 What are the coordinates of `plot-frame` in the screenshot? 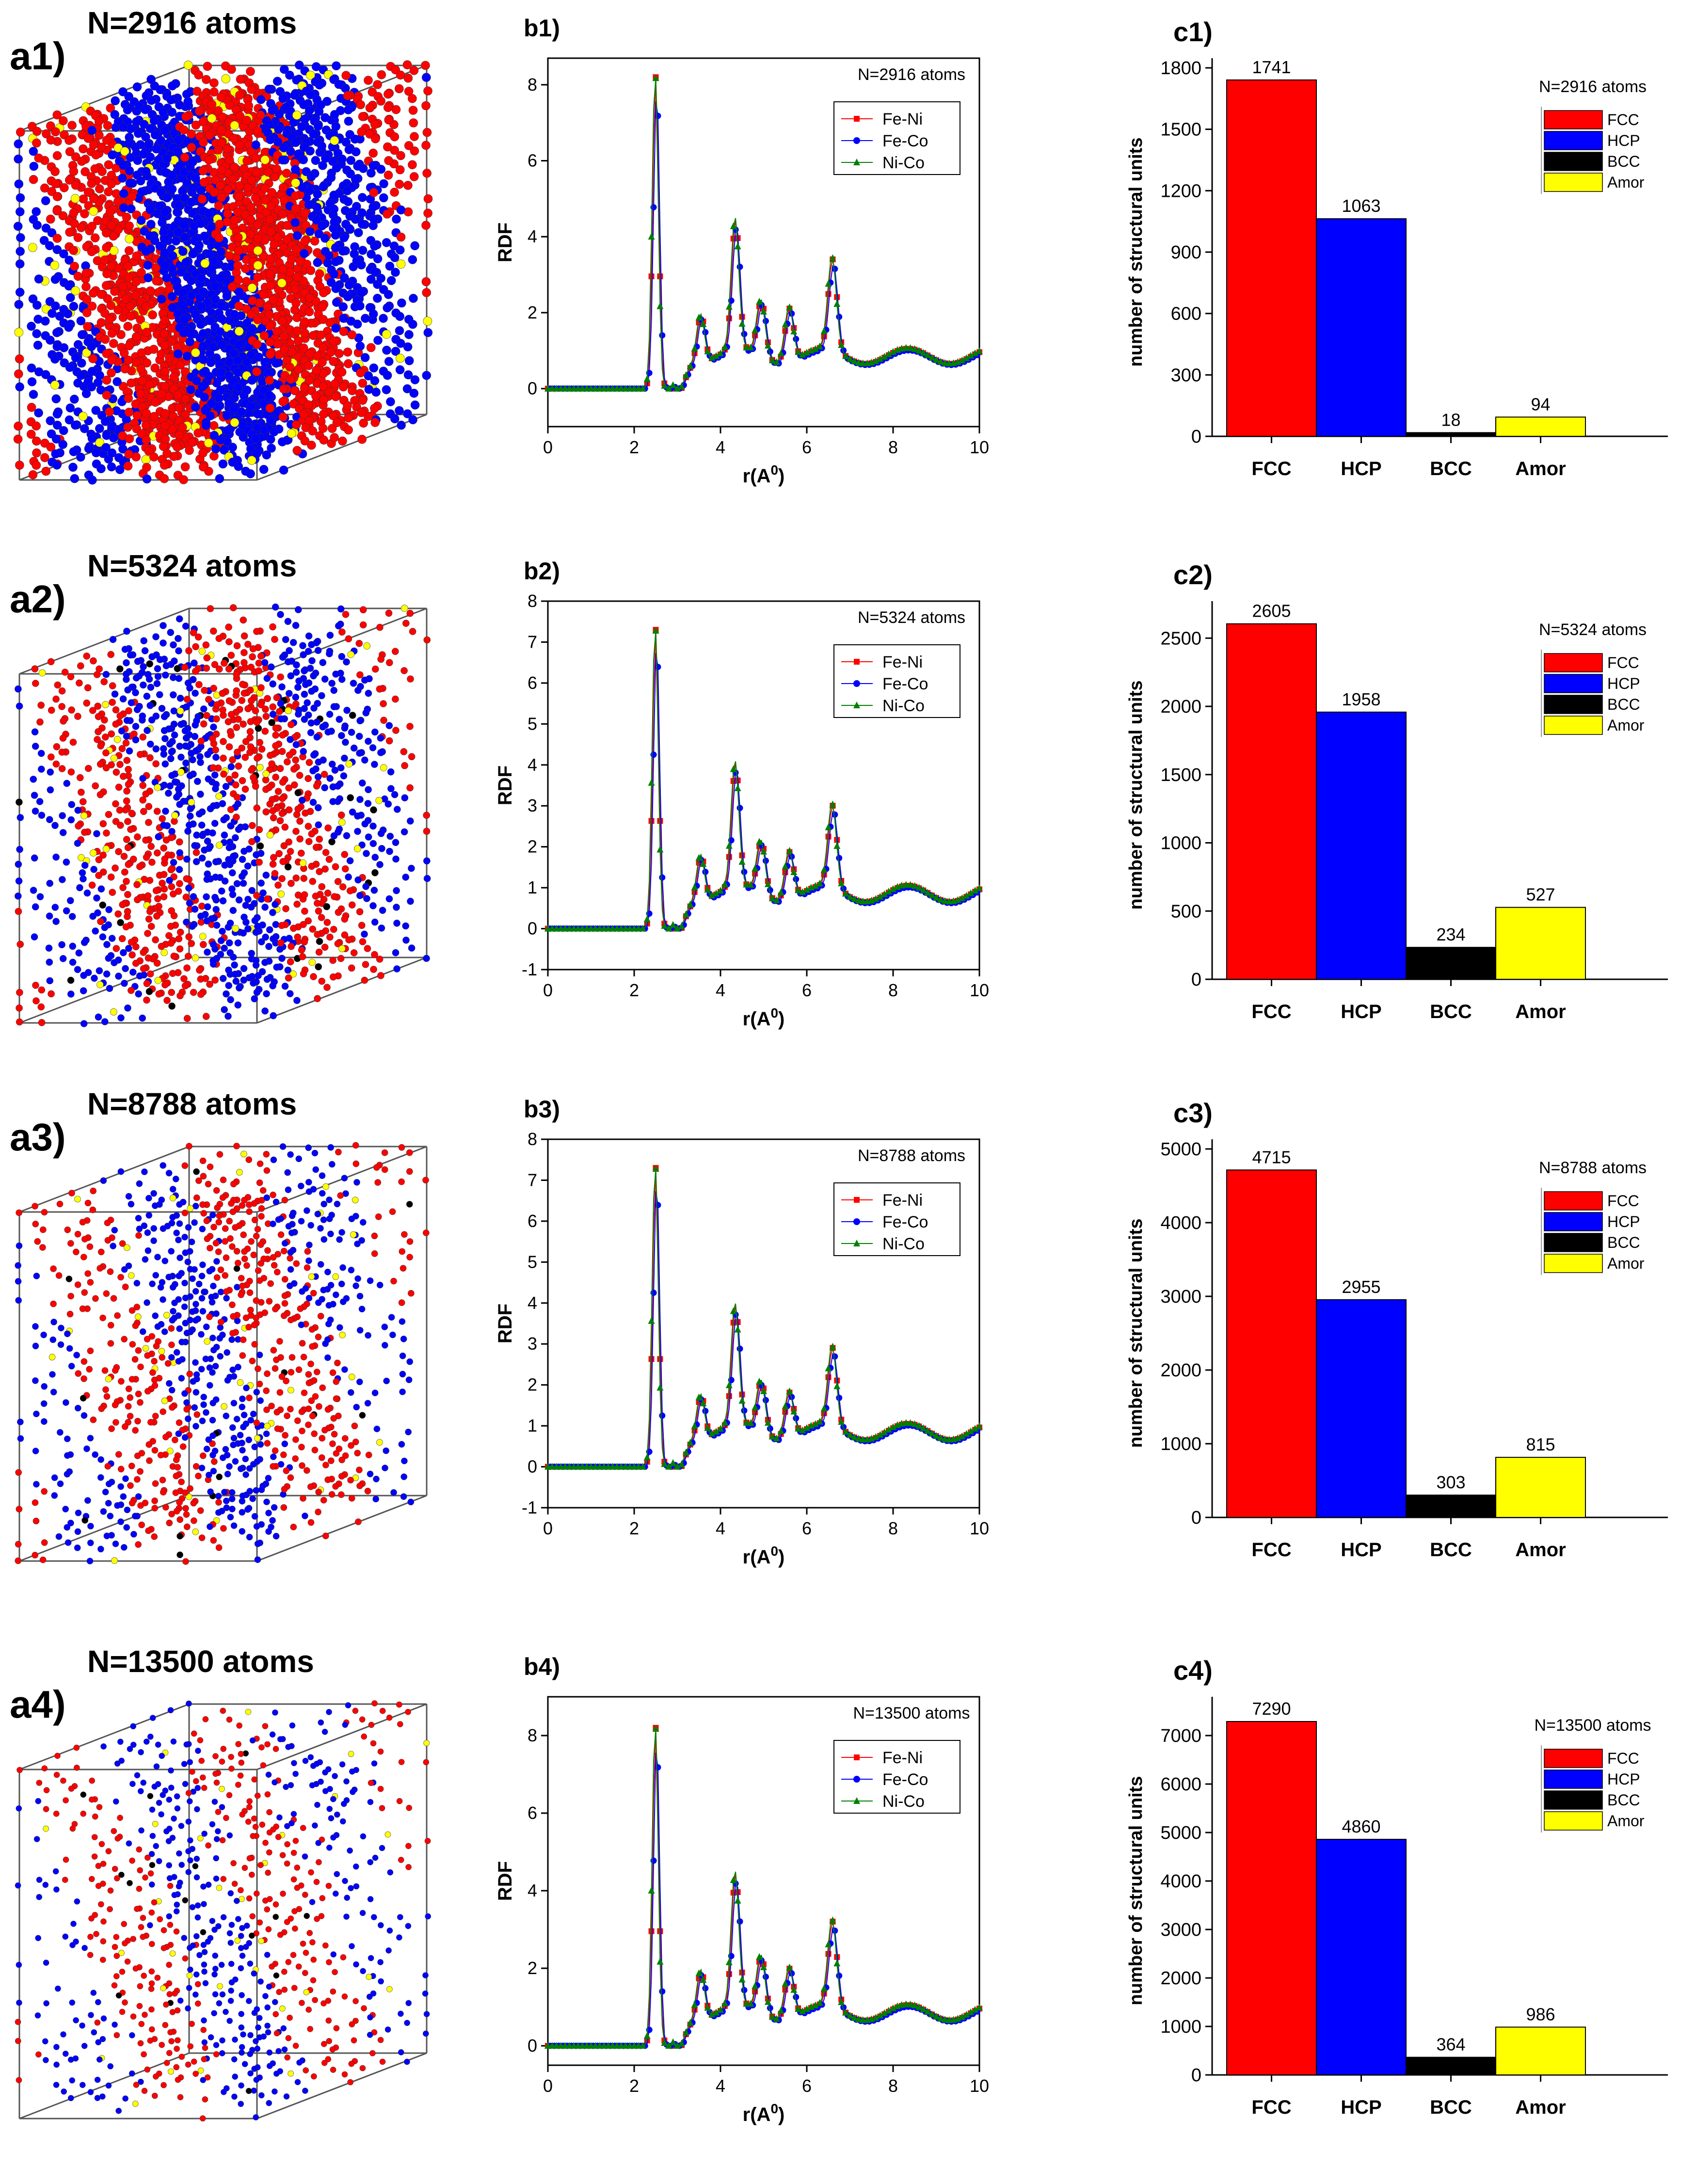 It's located at (763, 243).